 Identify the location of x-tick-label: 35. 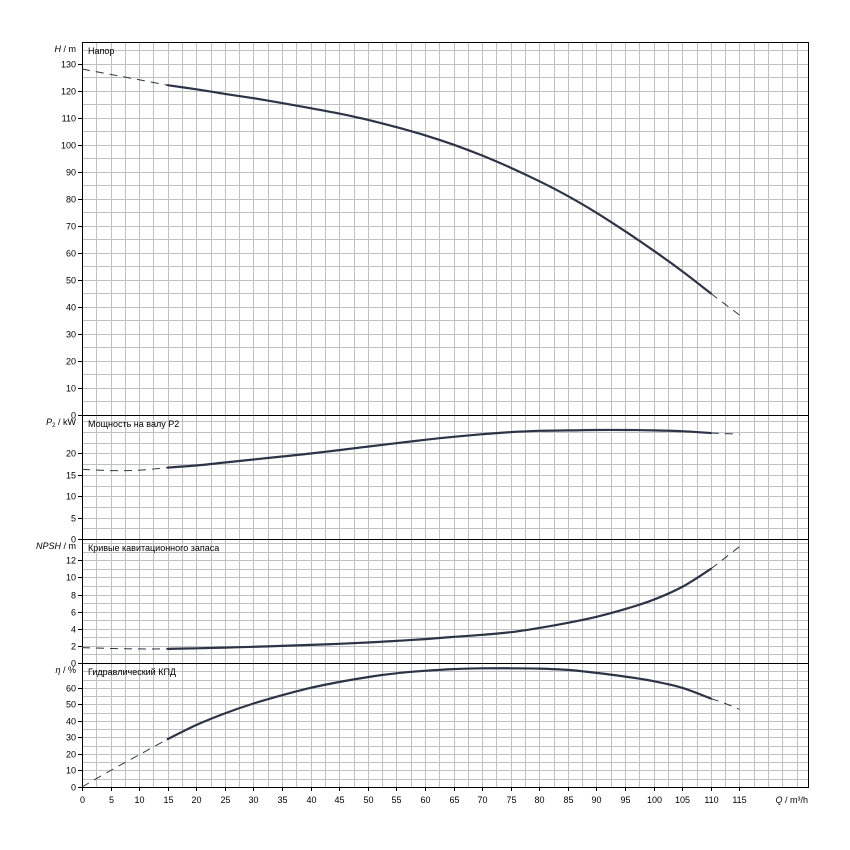
(282, 800).